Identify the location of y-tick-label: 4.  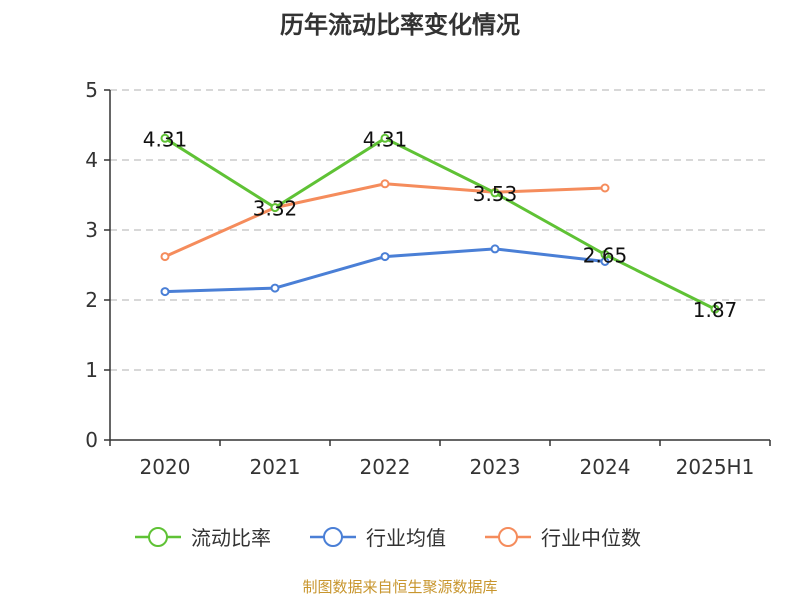
(91, 160).